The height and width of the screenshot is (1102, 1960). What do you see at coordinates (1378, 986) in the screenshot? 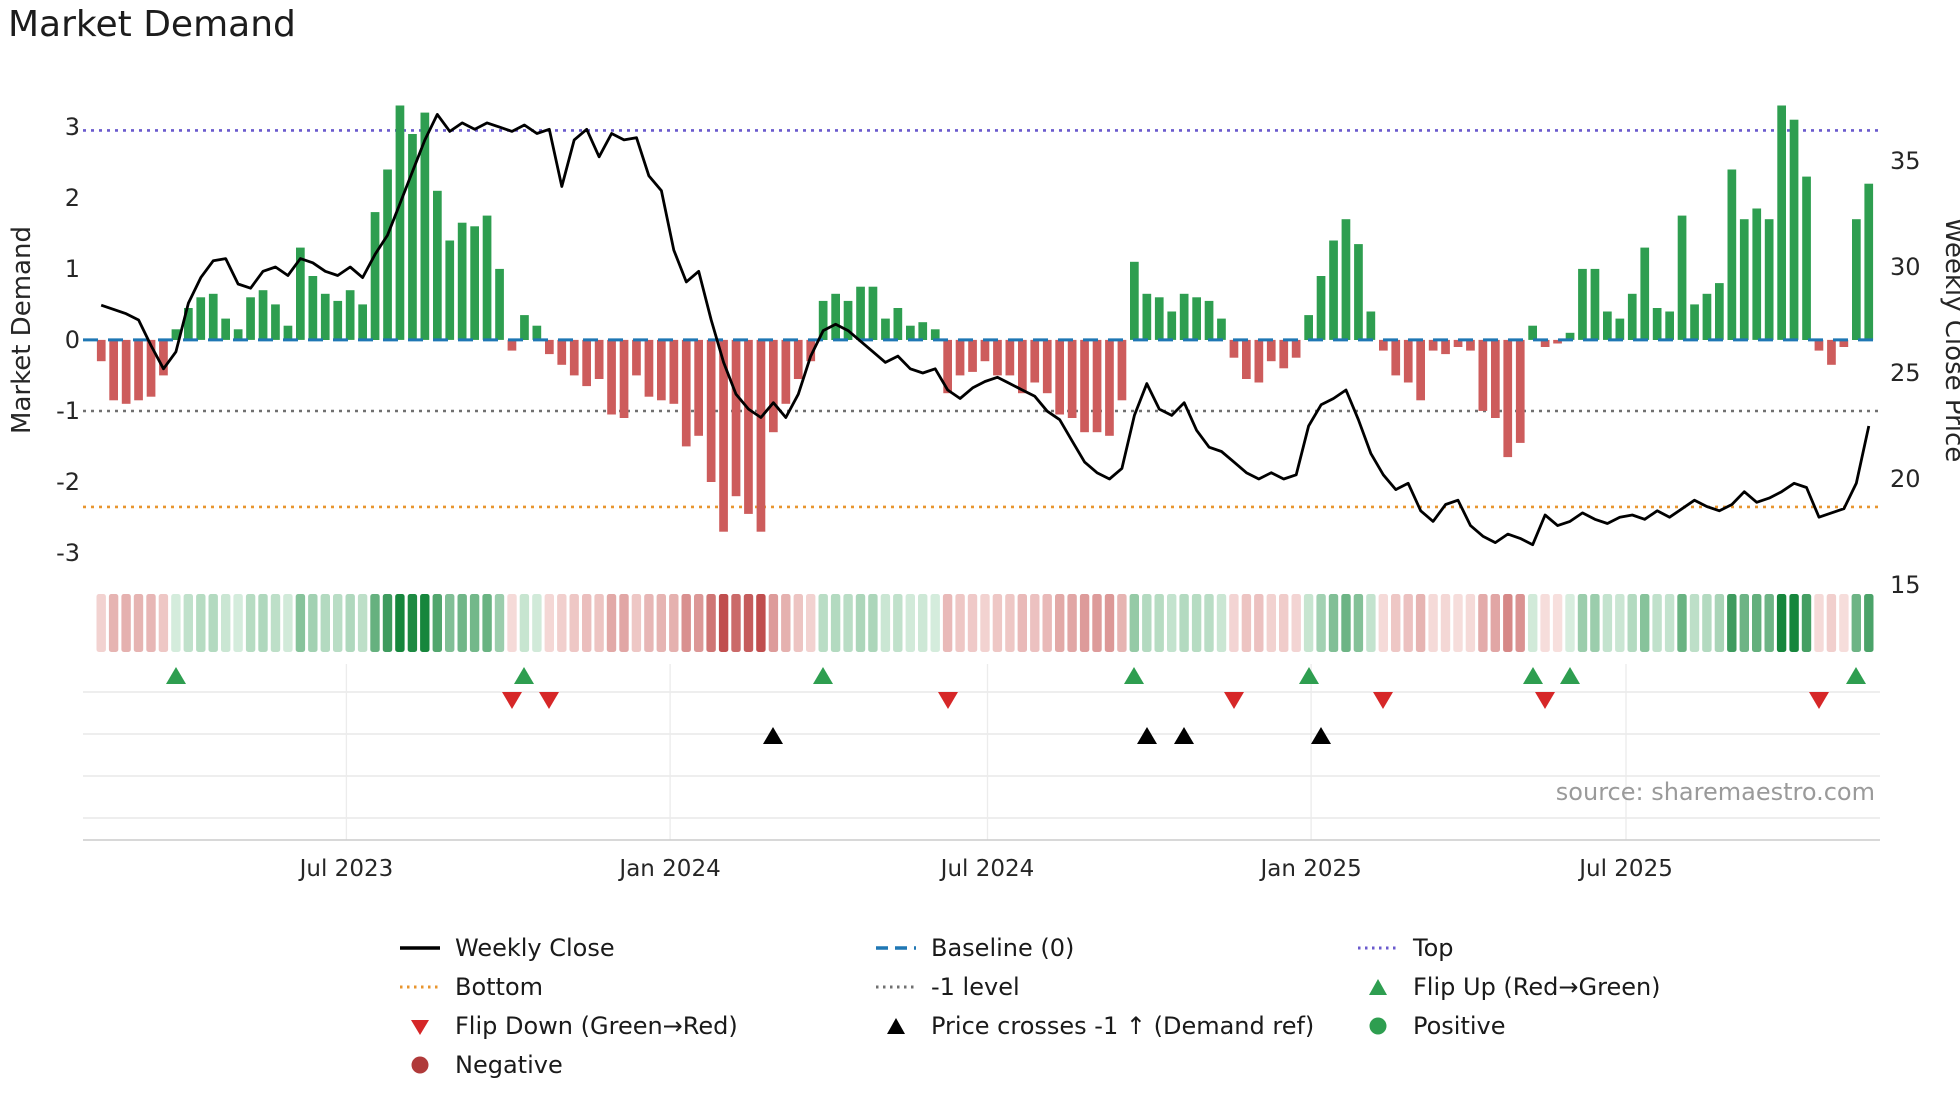
I see `legend-symbol-flip-up` at bounding box center [1378, 986].